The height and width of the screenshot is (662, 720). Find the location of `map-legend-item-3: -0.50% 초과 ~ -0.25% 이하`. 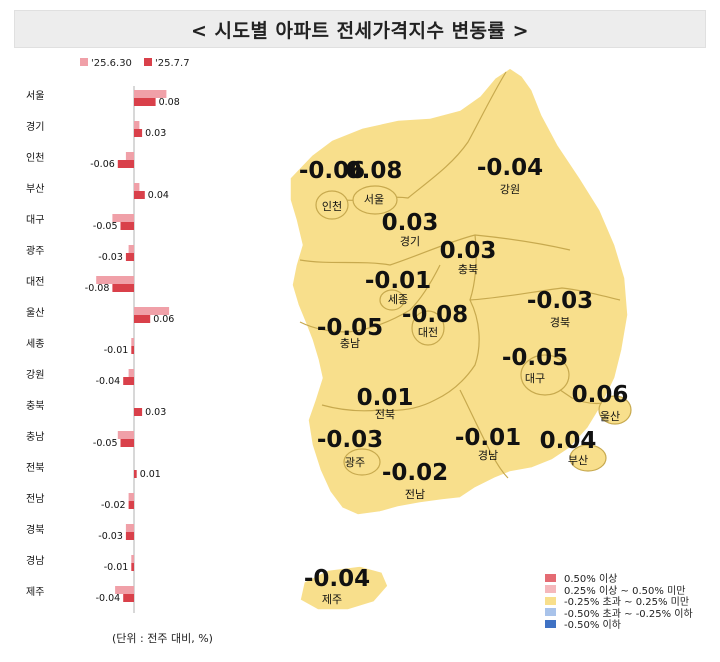

map-legend-item-3: -0.50% 초과 ~ -0.25% 이하 is located at coordinates (619, 613).